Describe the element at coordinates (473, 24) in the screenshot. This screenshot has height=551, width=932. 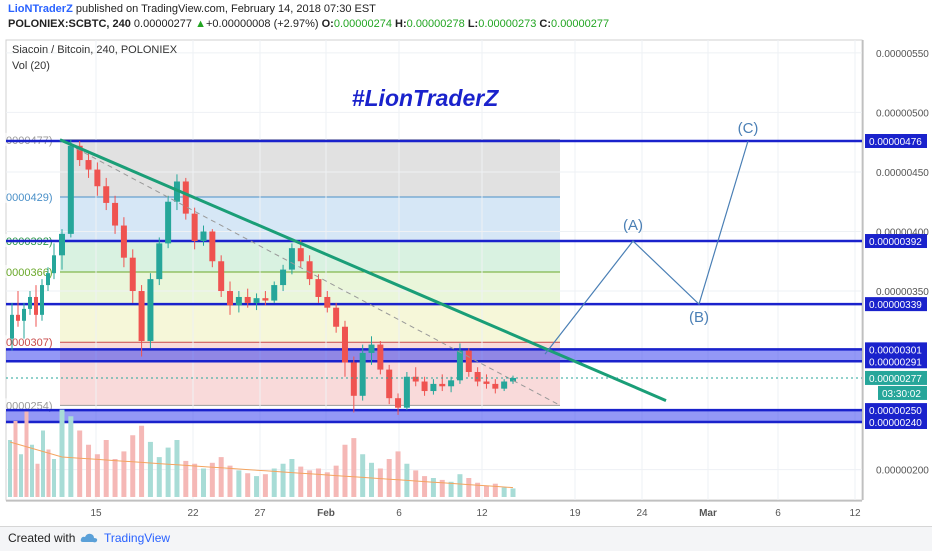
I see `low-label: L:` at that location.